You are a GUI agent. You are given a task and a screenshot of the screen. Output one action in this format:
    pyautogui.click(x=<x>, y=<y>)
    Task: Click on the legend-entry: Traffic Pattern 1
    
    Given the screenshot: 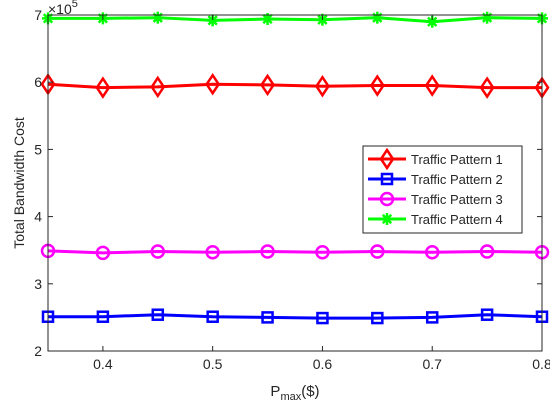 What is the action you would take?
    pyautogui.click(x=435, y=159)
    